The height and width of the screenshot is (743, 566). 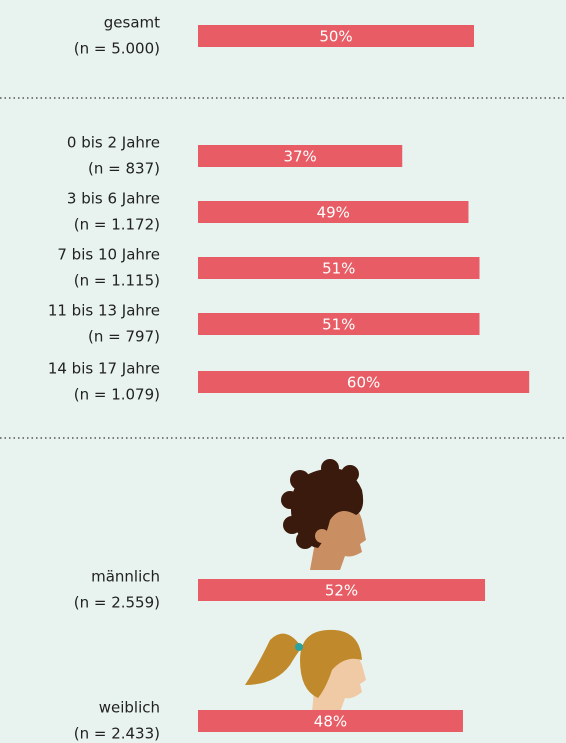 What do you see at coordinates (323, 514) in the screenshot?
I see `male-head-icon` at bounding box center [323, 514].